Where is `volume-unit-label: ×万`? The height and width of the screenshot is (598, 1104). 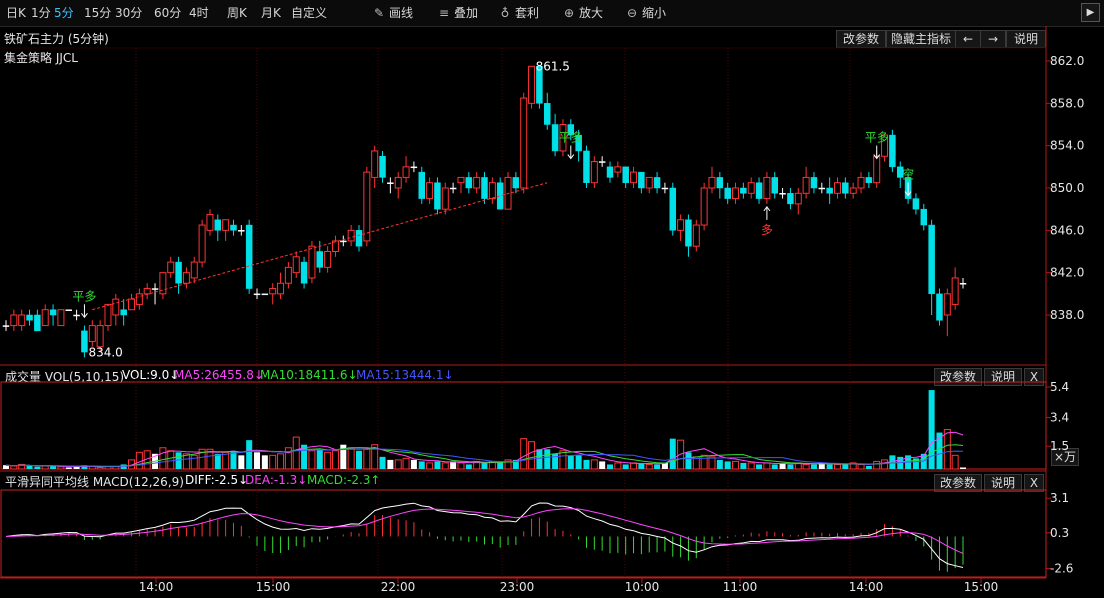
volume-unit-label: ×万 is located at coordinates (1065, 457).